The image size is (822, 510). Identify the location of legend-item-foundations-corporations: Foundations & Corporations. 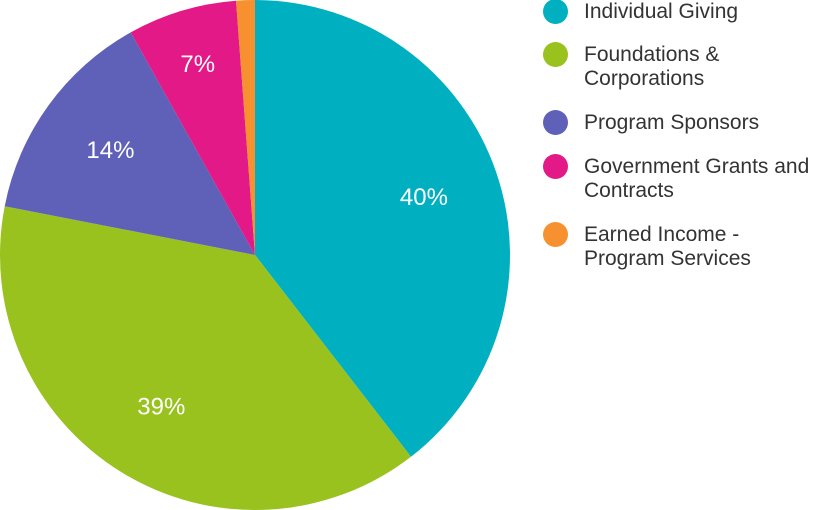
(678, 66).